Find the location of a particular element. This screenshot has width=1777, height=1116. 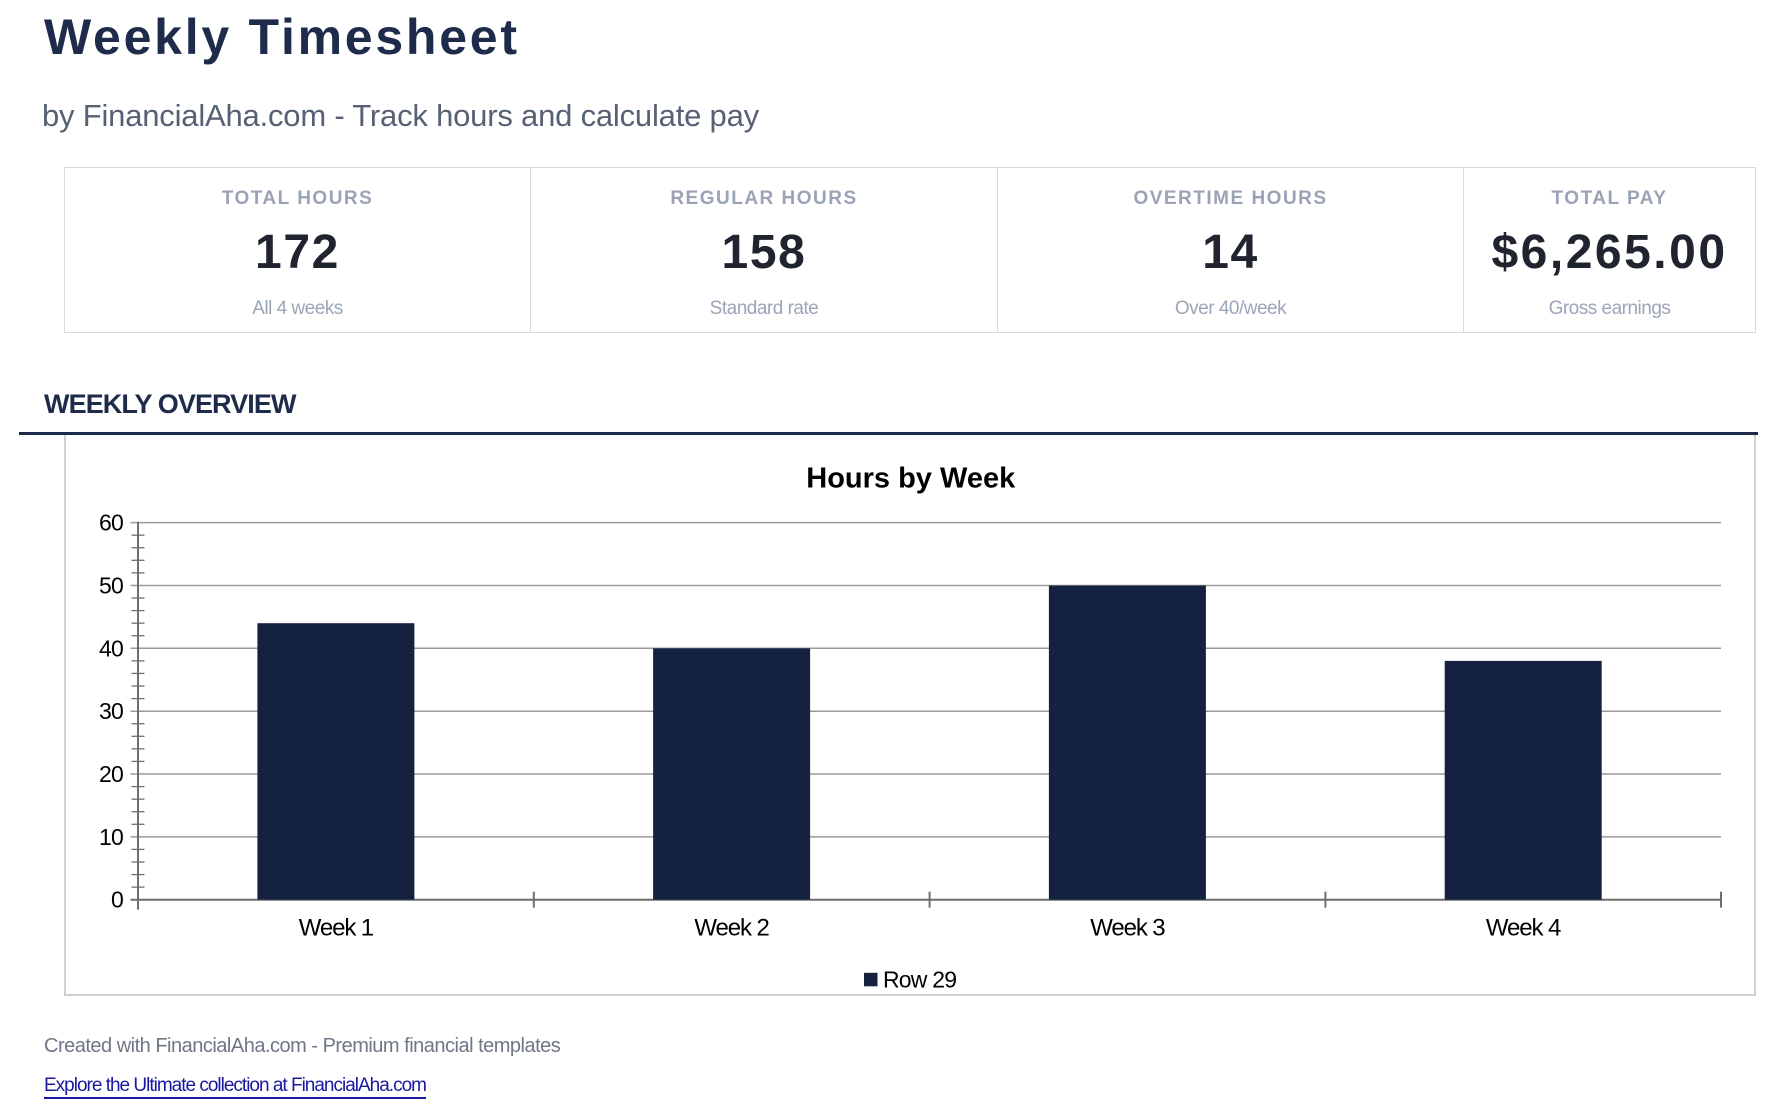

svg-text: Hours by Week is located at coordinates (911, 478).